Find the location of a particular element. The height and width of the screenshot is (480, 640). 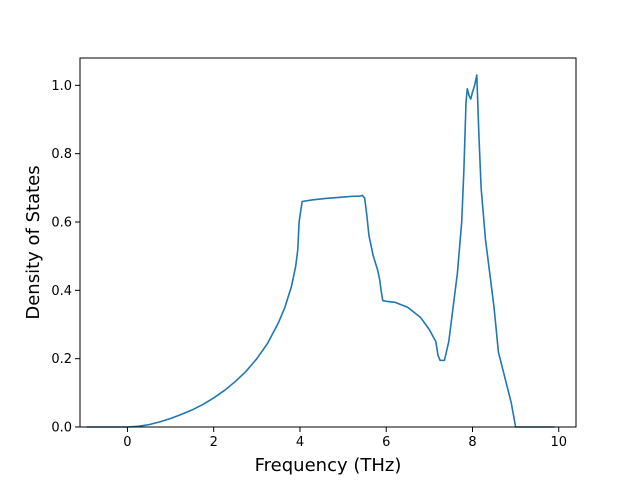

x-tick-label: 6 is located at coordinates (386, 442).